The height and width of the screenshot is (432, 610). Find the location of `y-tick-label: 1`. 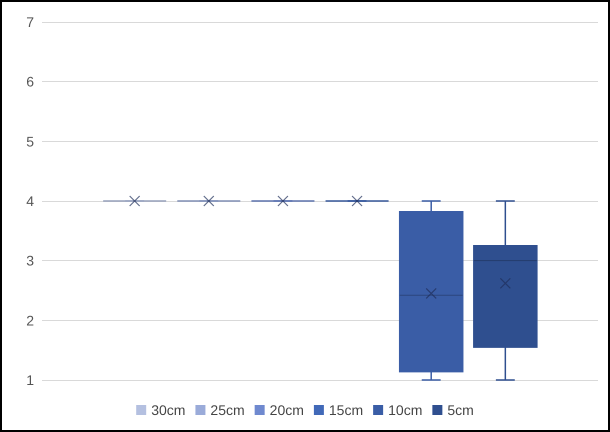

y-tick-label: 1 is located at coordinates (30, 380).